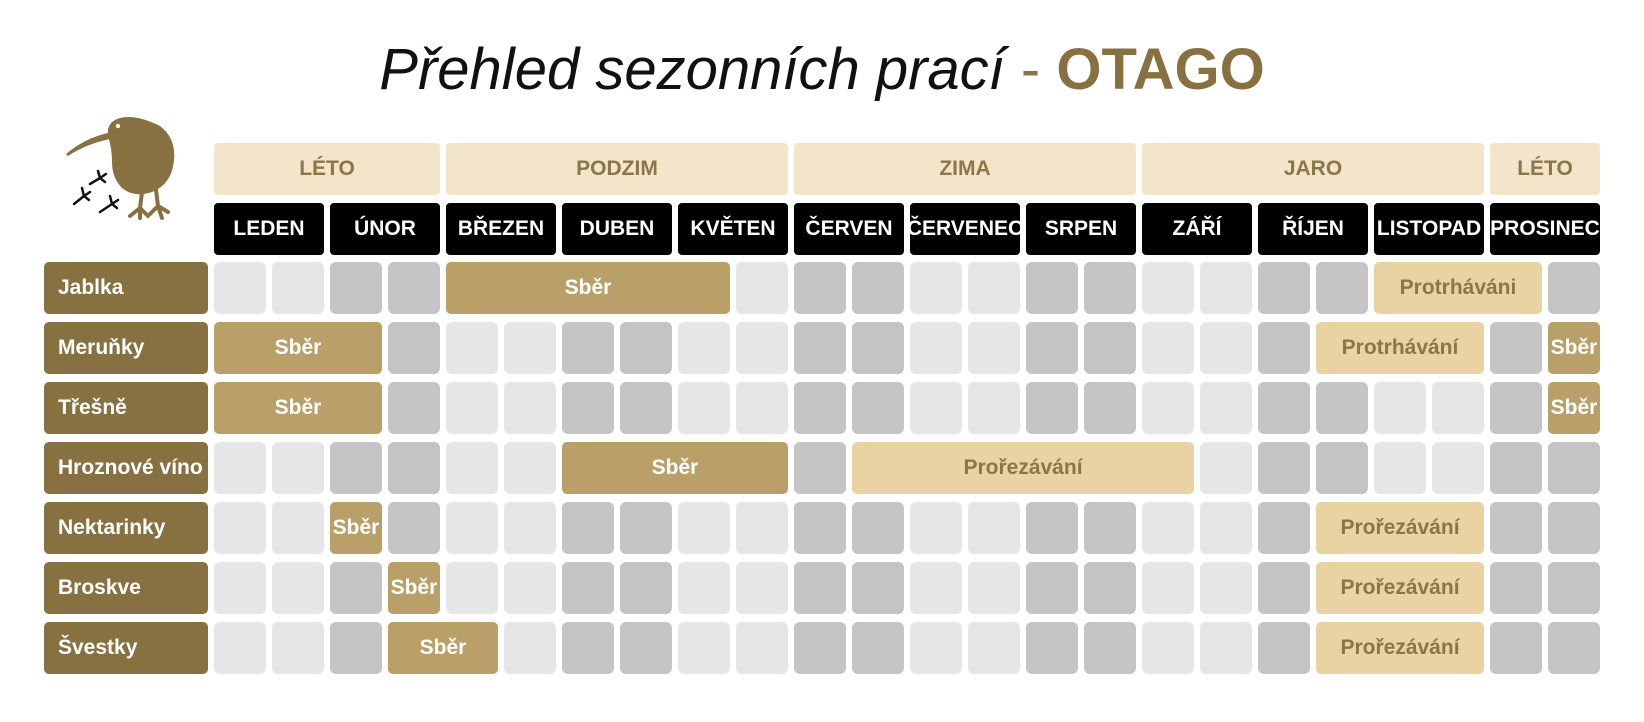  What do you see at coordinates (269, 229) in the screenshot?
I see `month-header: LEDEN` at bounding box center [269, 229].